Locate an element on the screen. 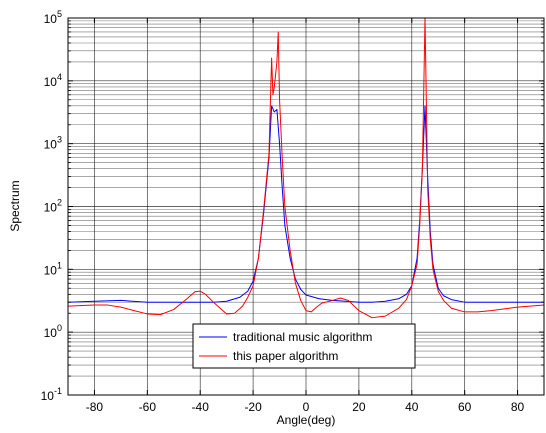 Image resolution: width=546 pixels, height=433 pixels. y-tick-label: 10⁵ is located at coordinates (53, 17).